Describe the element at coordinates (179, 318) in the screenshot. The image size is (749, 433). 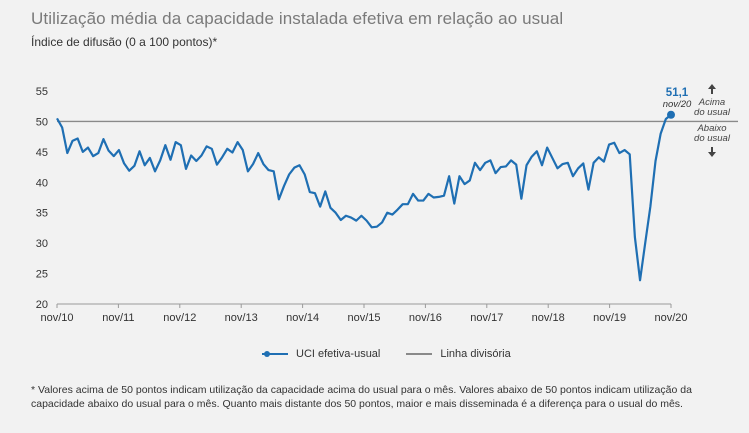
I see `x-tick-label: nov/12` at that location.